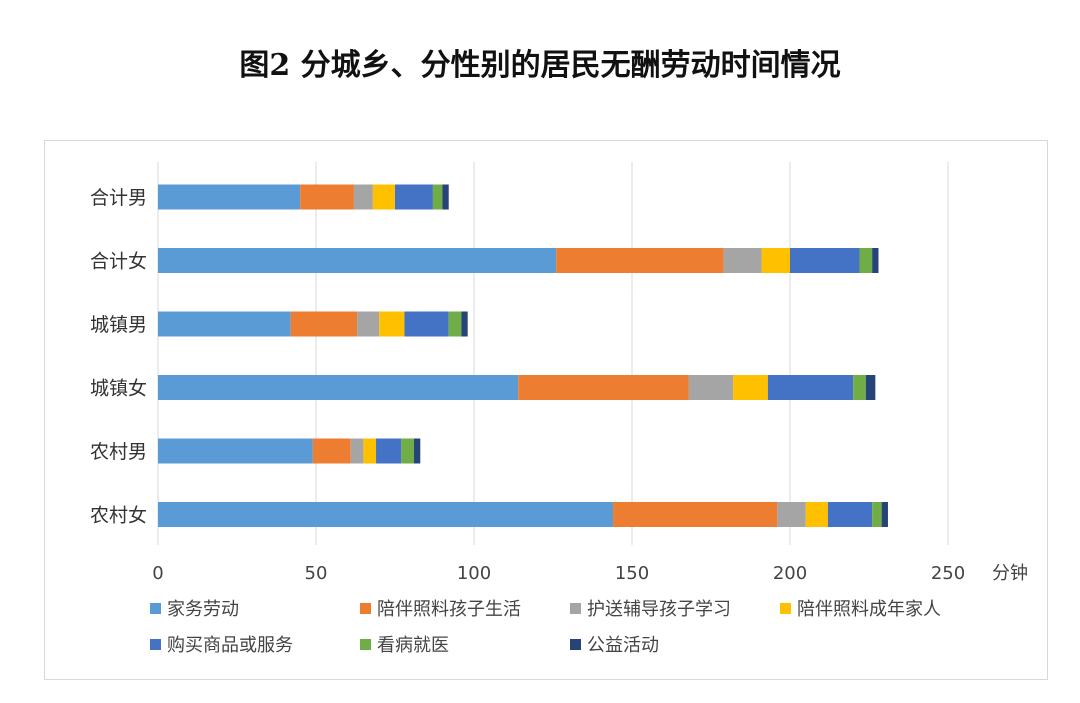  What do you see at coordinates (157, 573) in the screenshot?
I see `x-tick-label: 0` at bounding box center [157, 573].